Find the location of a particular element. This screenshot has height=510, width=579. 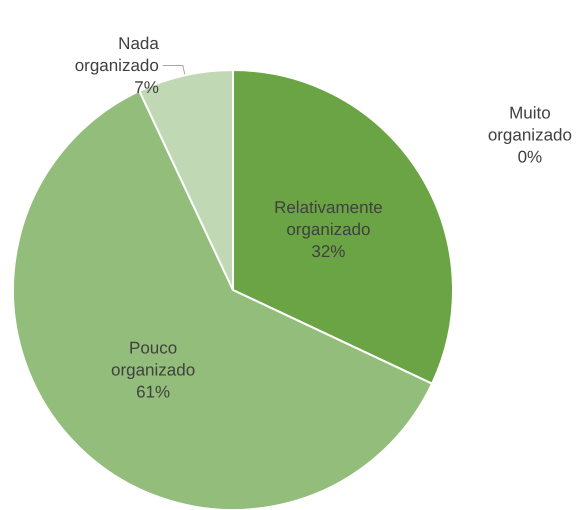

data-label: 7% is located at coordinates (146, 88).